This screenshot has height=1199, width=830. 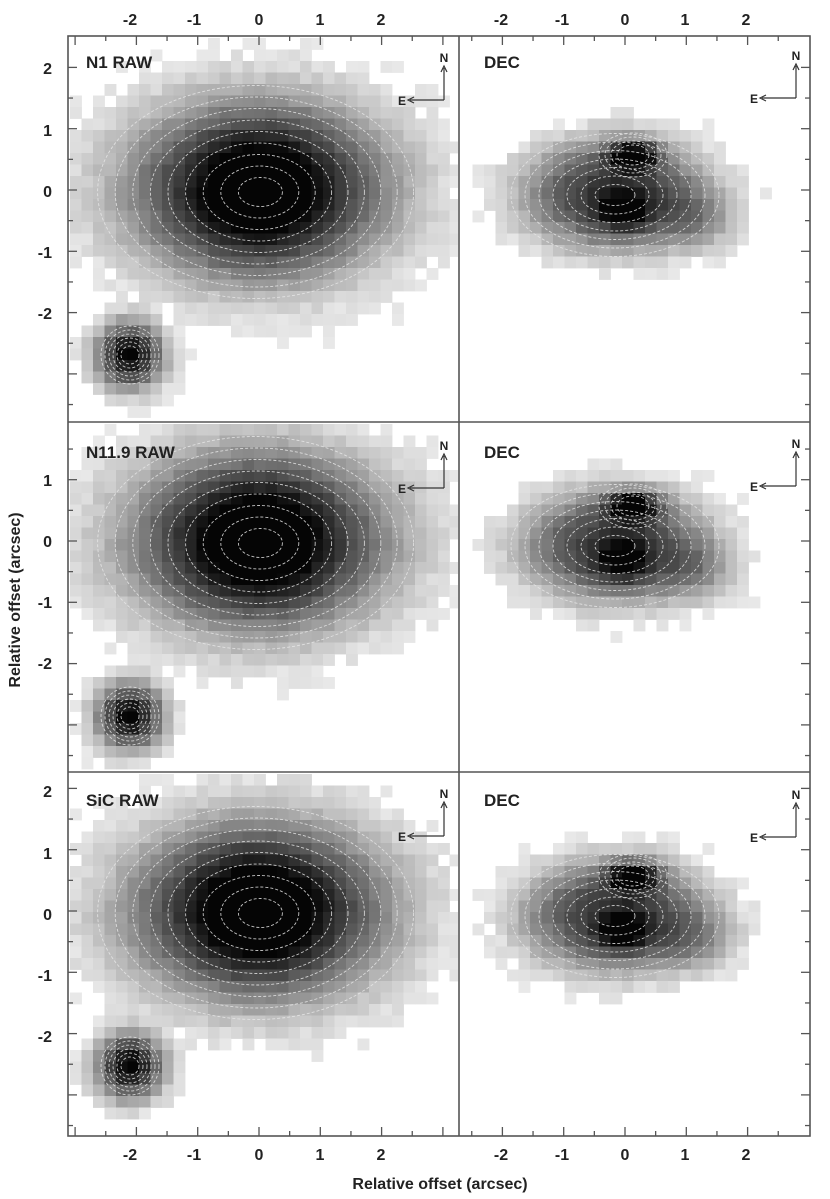 I want to click on bottom-tick-label-0: -2, so click(x=130, y=1155).